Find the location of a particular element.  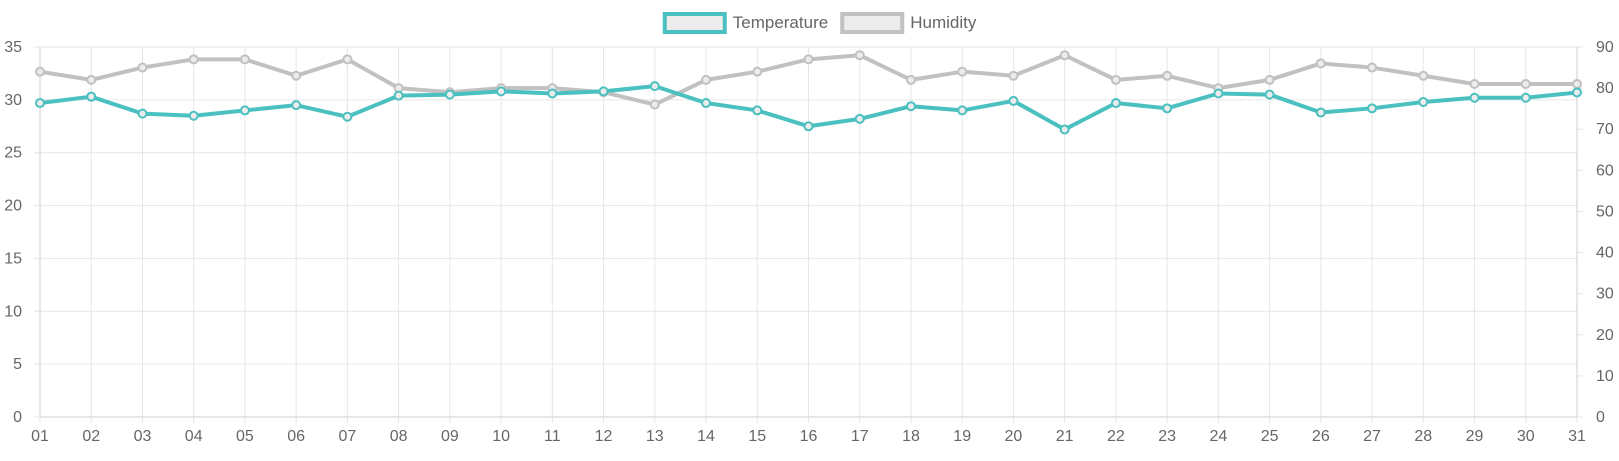

legend-swatch-humidity is located at coordinates (872, 23).